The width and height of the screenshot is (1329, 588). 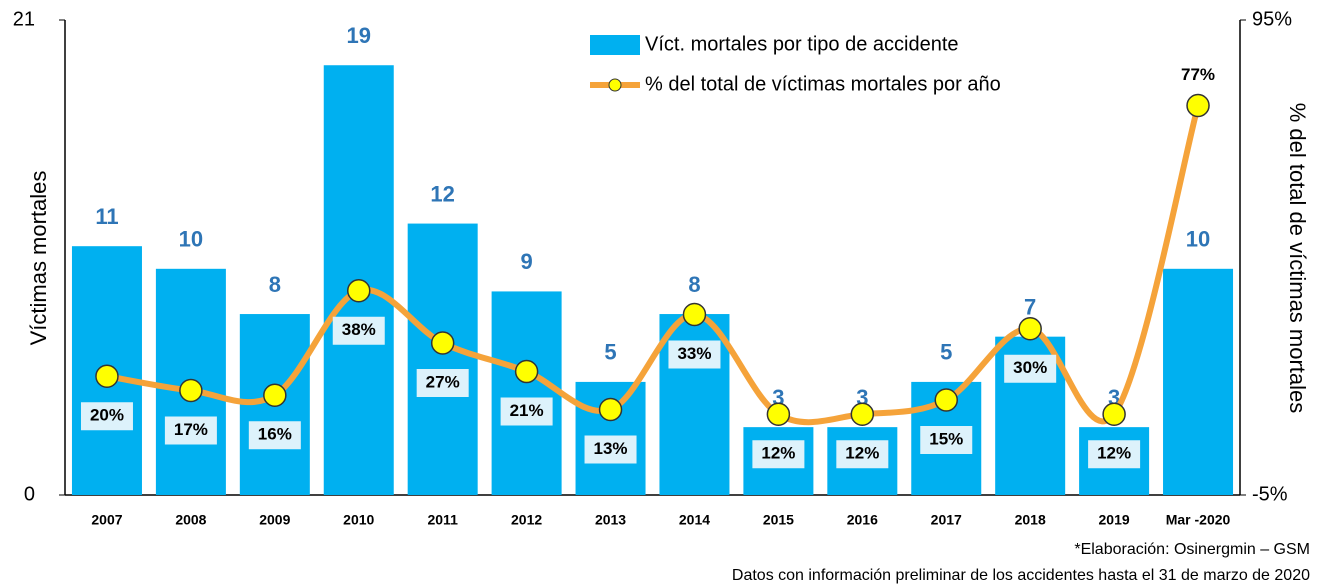 What do you see at coordinates (1030, 306) in the screenshot?
I see `bar-value-label: 7` at bounding box center [1030, 306].